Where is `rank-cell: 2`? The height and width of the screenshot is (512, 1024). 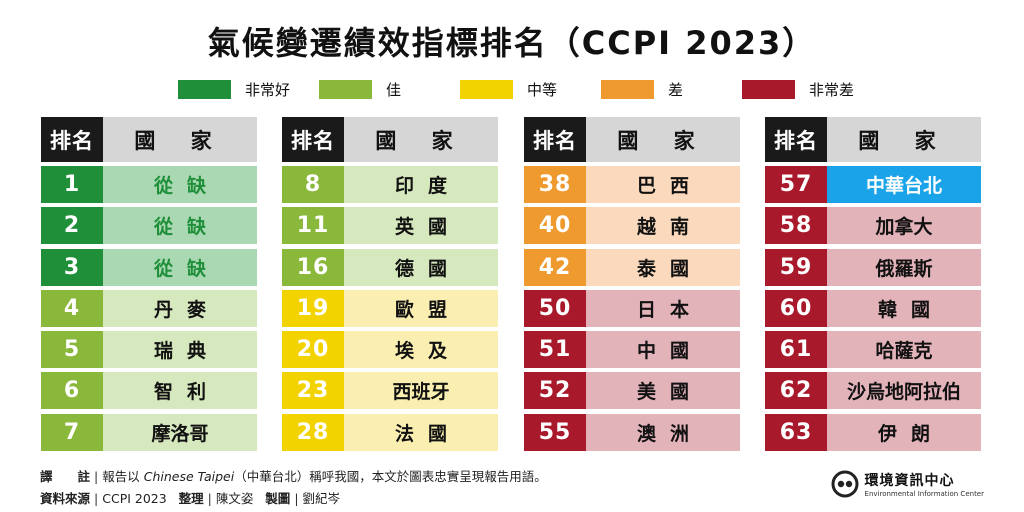
rank-cell: 2 is located at coordinates (72, 226).